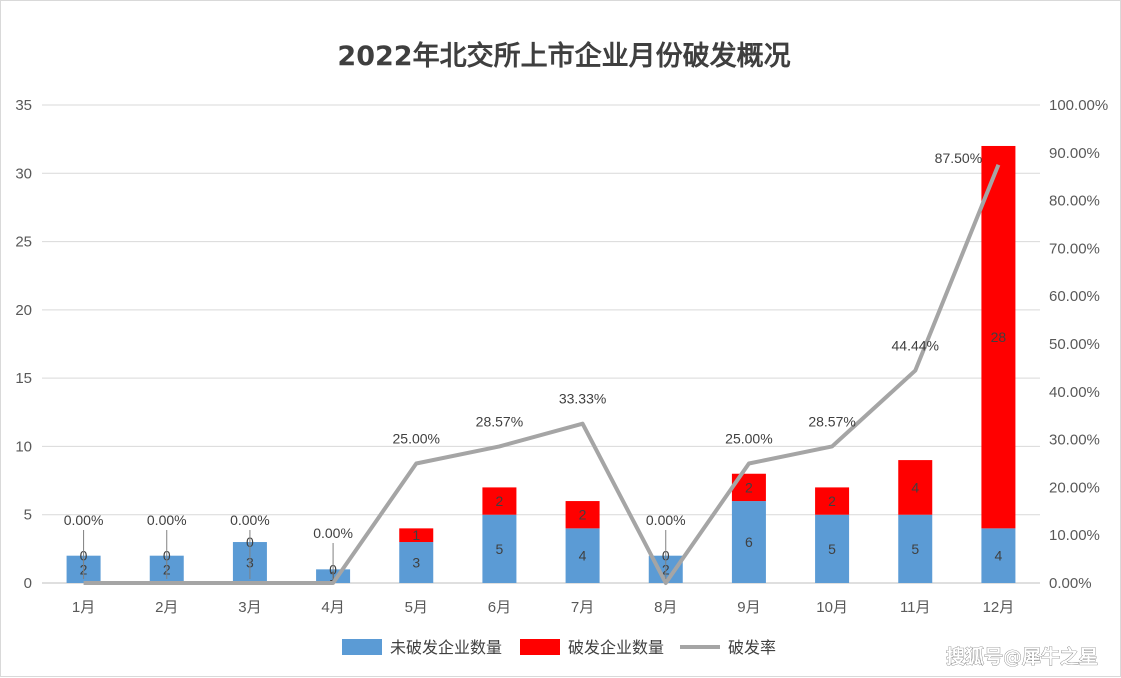  I want to click on y2-tick-label: 0.00%, so click(1070, 583).